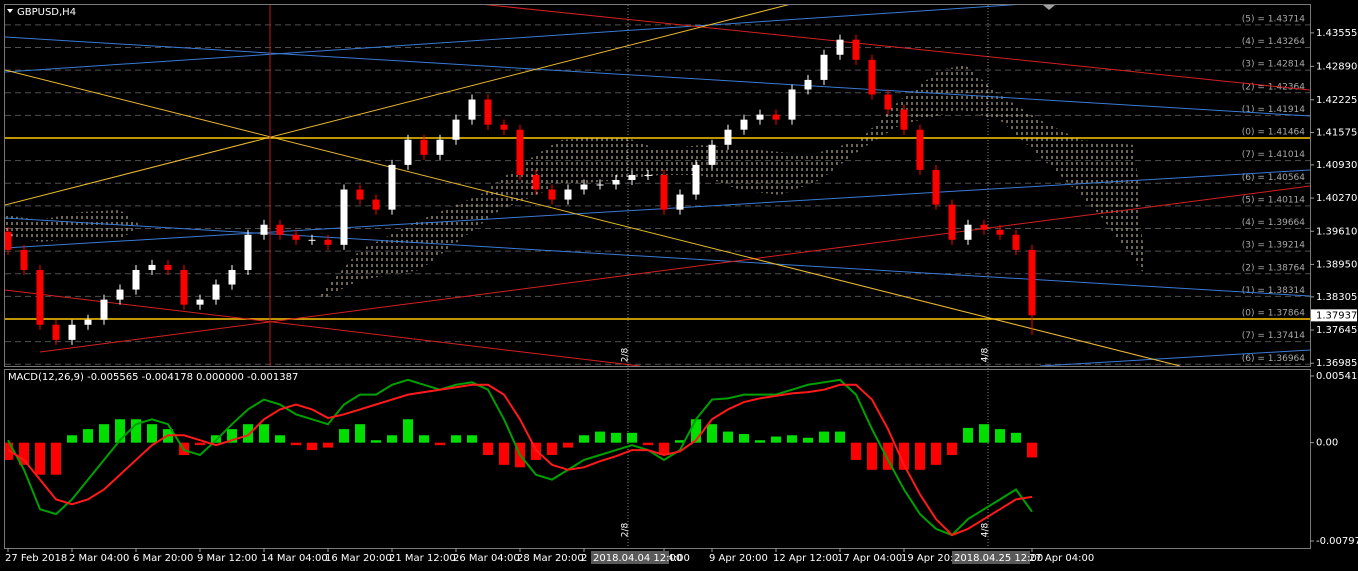  What do you see at coordinates (1049, 7) in the screenshot?
I see `shift-marker` at bounding box center [1049, 7].